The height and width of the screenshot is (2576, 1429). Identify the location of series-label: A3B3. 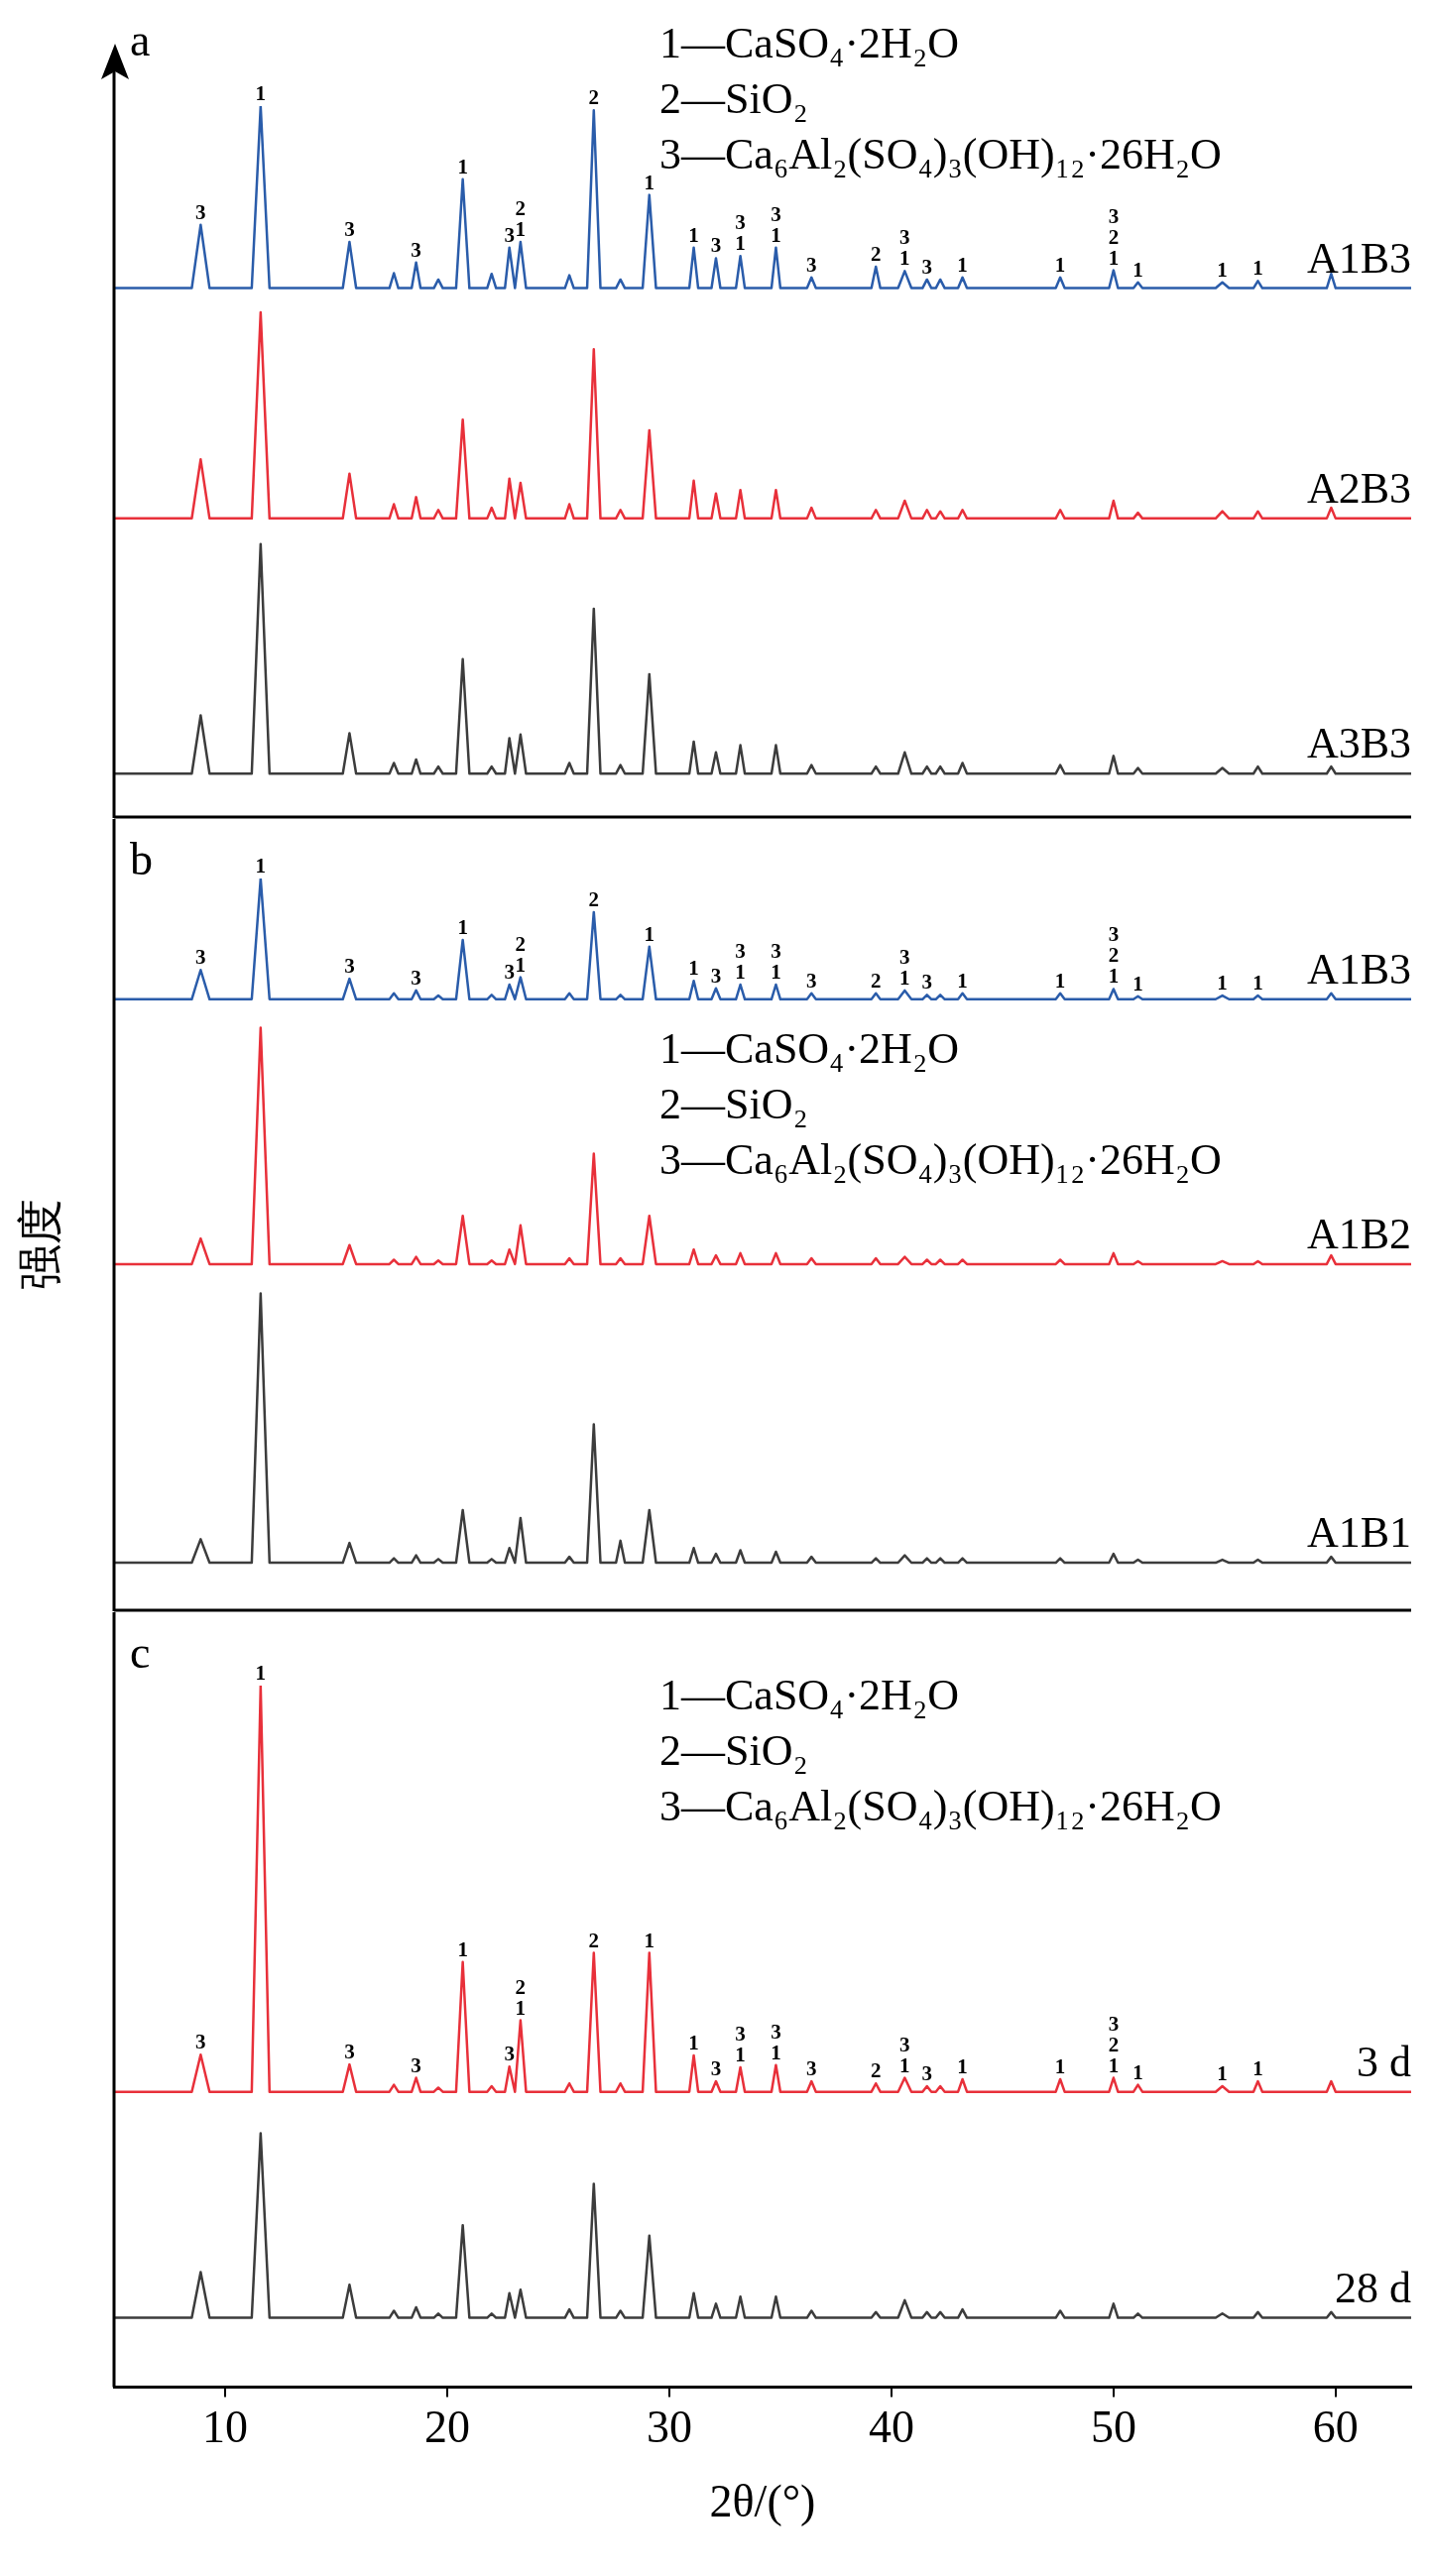
(1358, 744).